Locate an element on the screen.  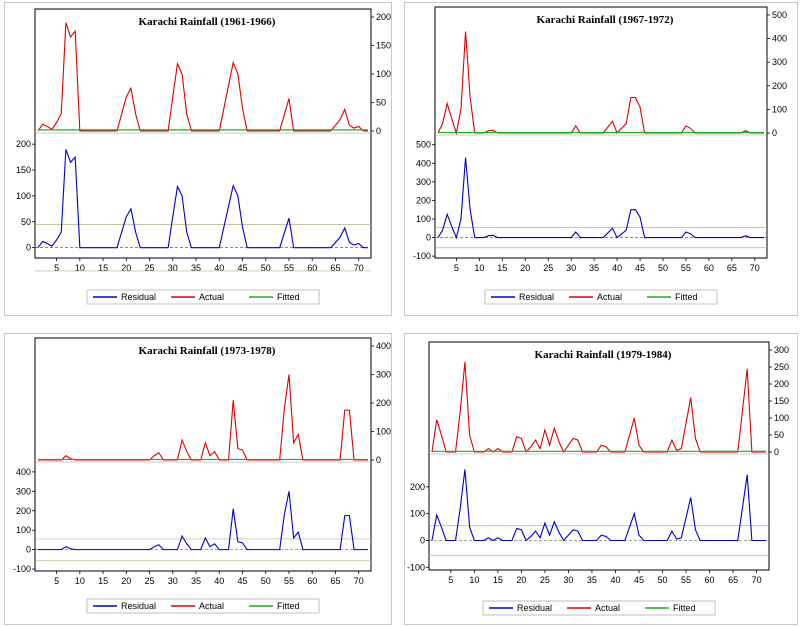
y-right-tick-label: 250 is located at coordinates (781, 367).